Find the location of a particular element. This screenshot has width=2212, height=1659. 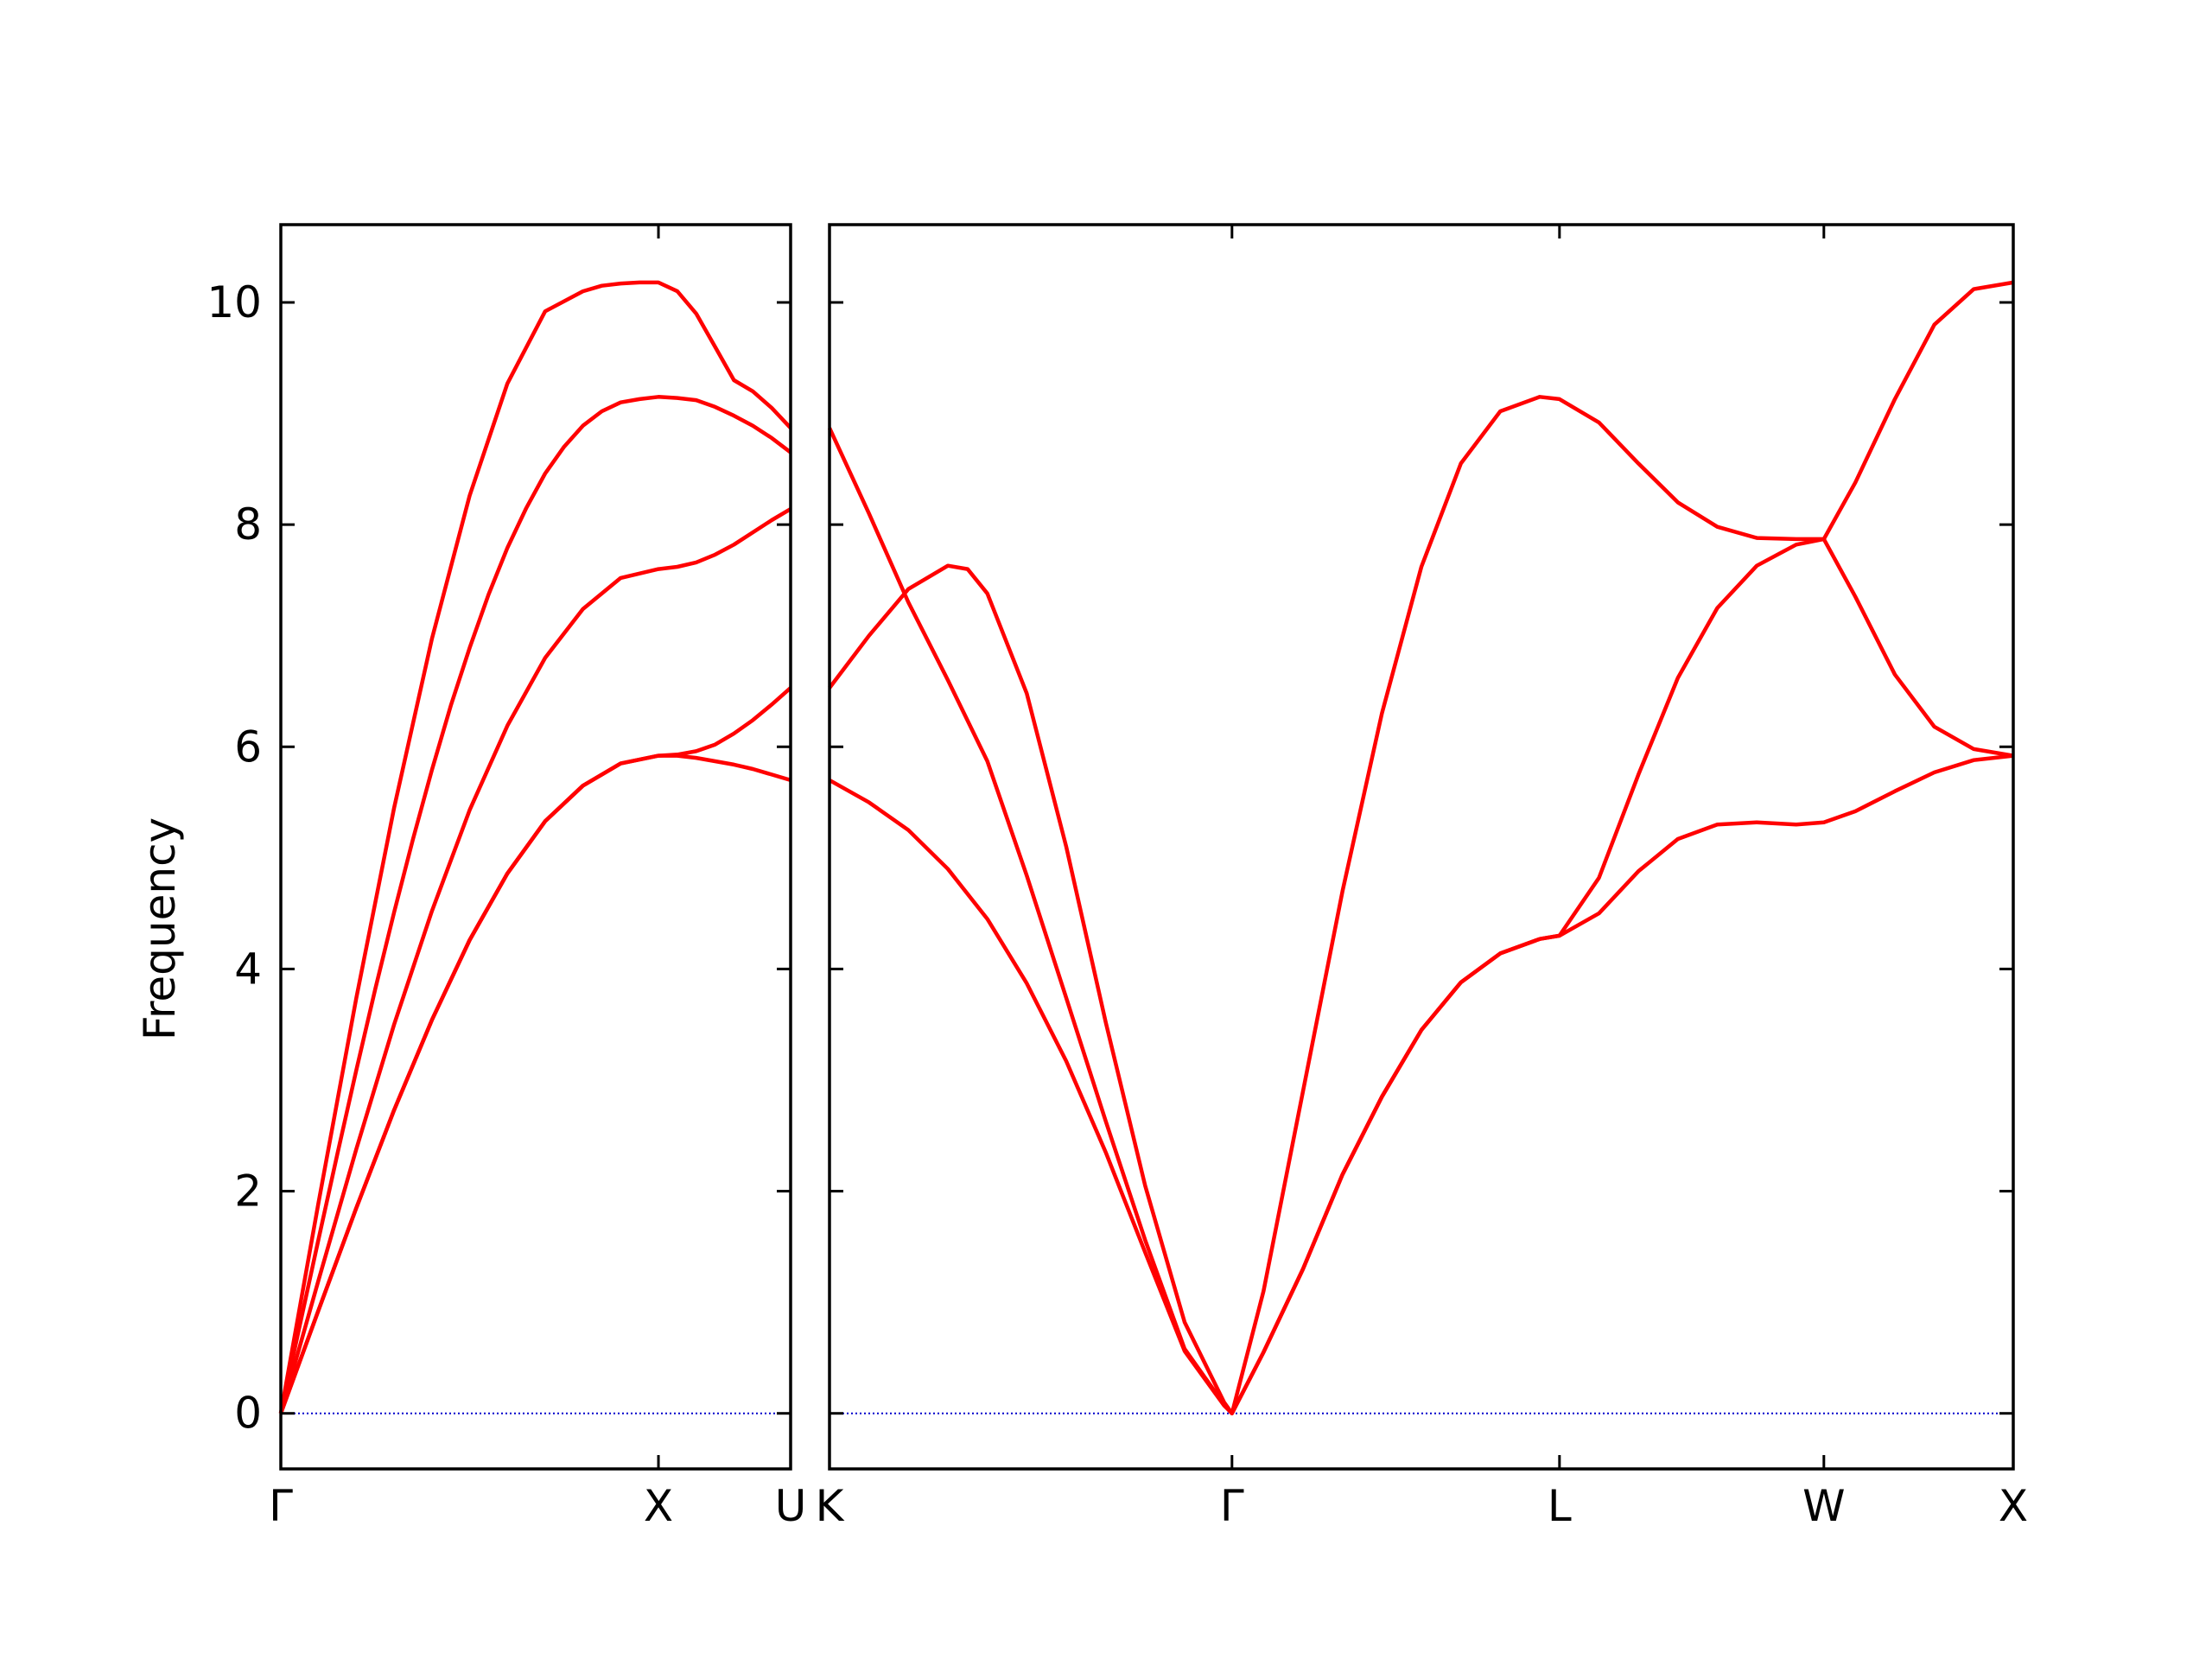

ytick-label: 2 is located at coordinates (248, 1191).